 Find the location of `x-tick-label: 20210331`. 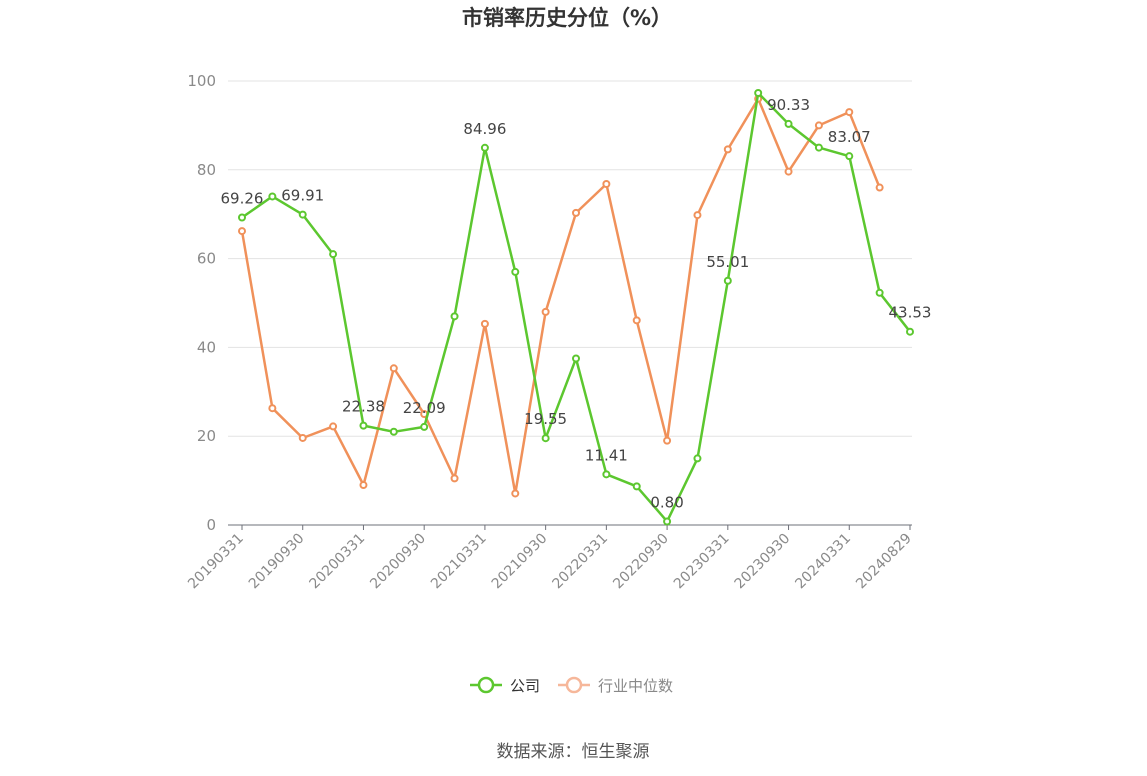

x-tick-label: 20210331 is located at coordinates (459, 562).